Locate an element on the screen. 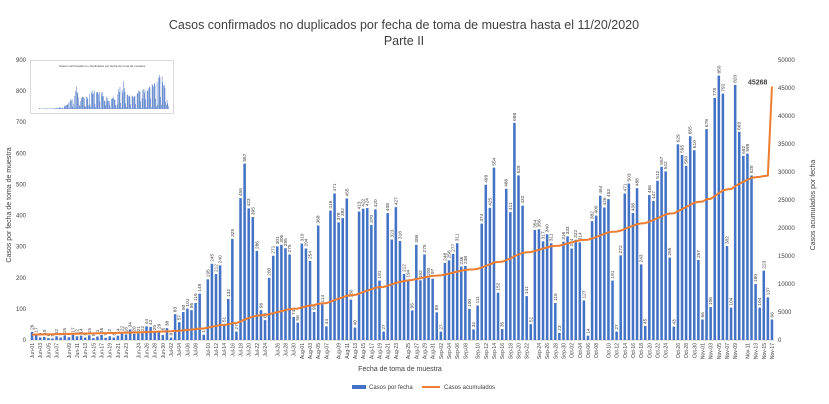  bar-value-label: 96 is located at coordinates (261, 305).